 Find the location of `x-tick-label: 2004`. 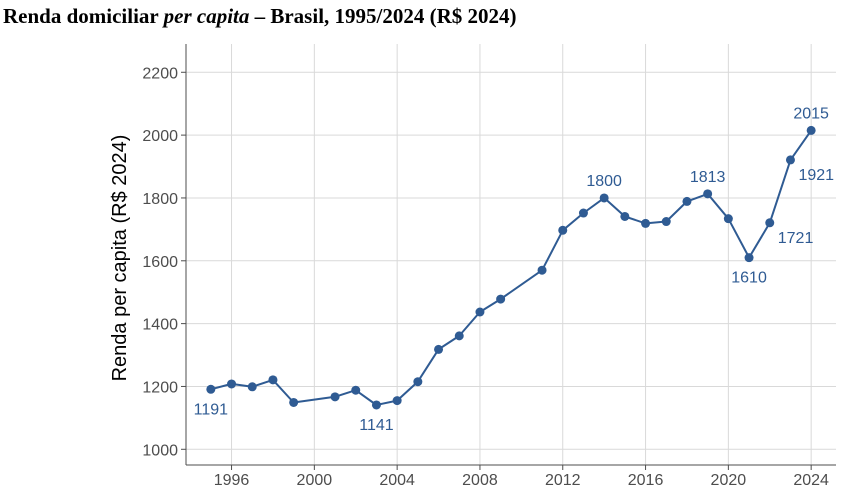

x-tick-label: 2004 is located at coordinates (397, 479).